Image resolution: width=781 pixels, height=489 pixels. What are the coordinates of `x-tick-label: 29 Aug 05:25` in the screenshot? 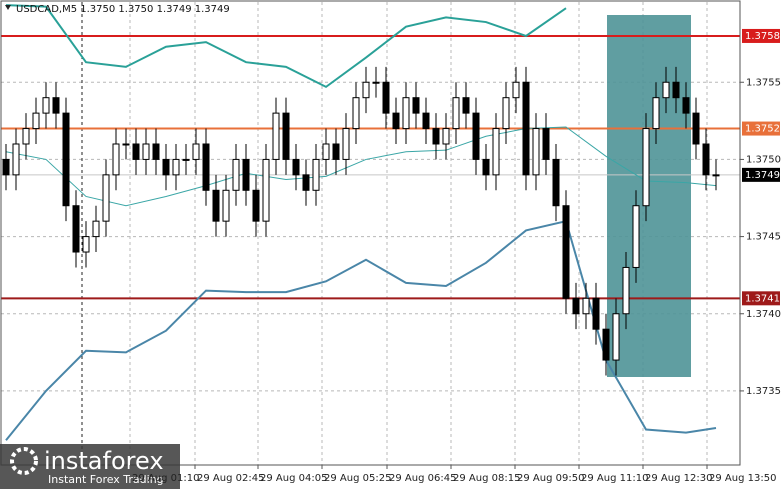 It's located at (357, 478).